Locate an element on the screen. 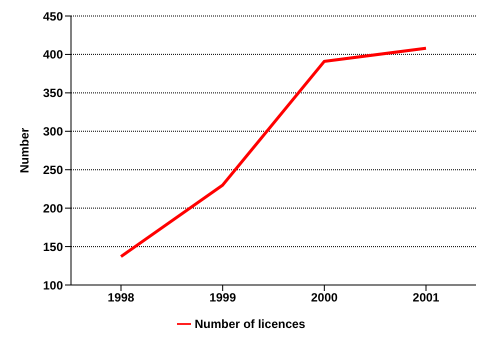  y-tick-label: 100 is located at coordinates (53, 285).